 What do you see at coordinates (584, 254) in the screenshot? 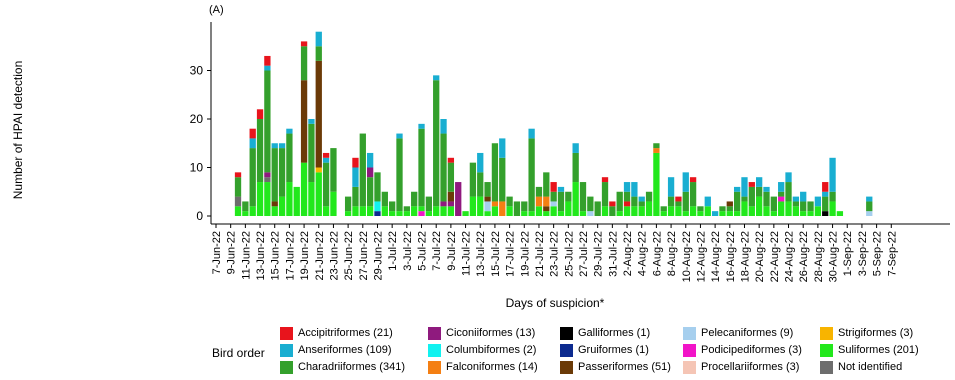
I see `x-tick-label: 27-Jul-22` at bounding box center [584, 254].